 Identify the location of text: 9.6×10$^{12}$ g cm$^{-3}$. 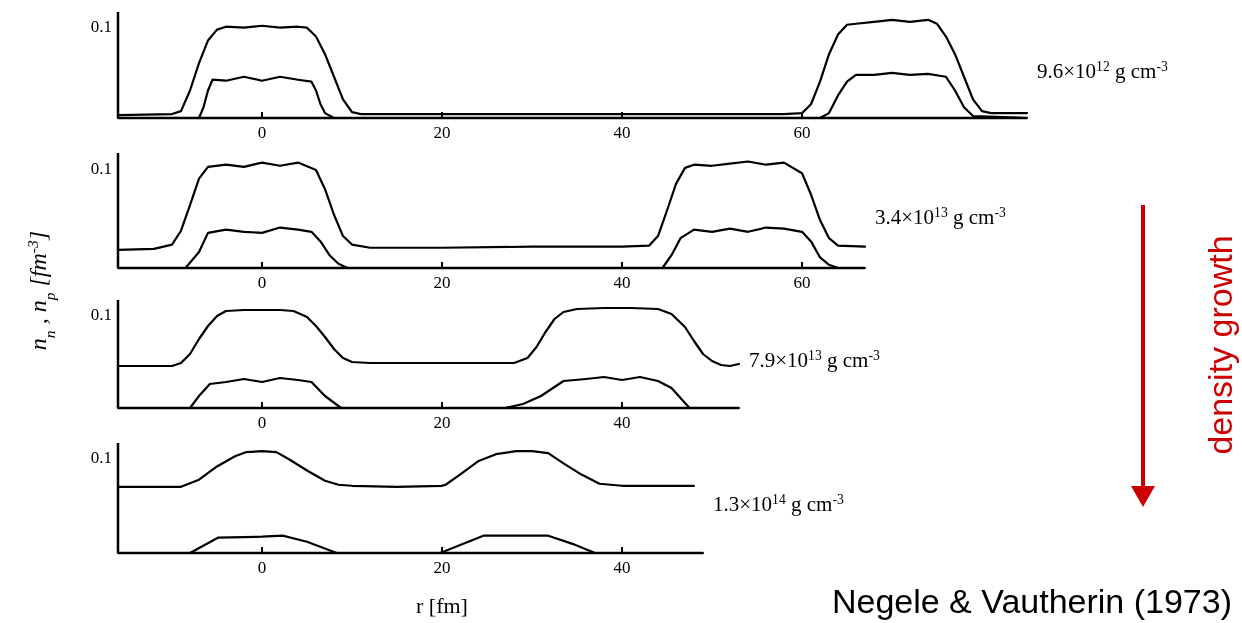
(1102, 70).